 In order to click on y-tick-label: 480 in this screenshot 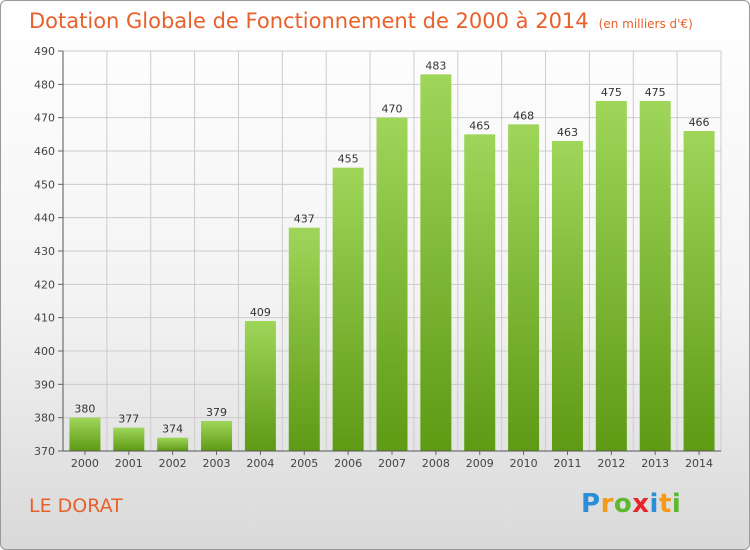, I will do `click(44, 84)`.